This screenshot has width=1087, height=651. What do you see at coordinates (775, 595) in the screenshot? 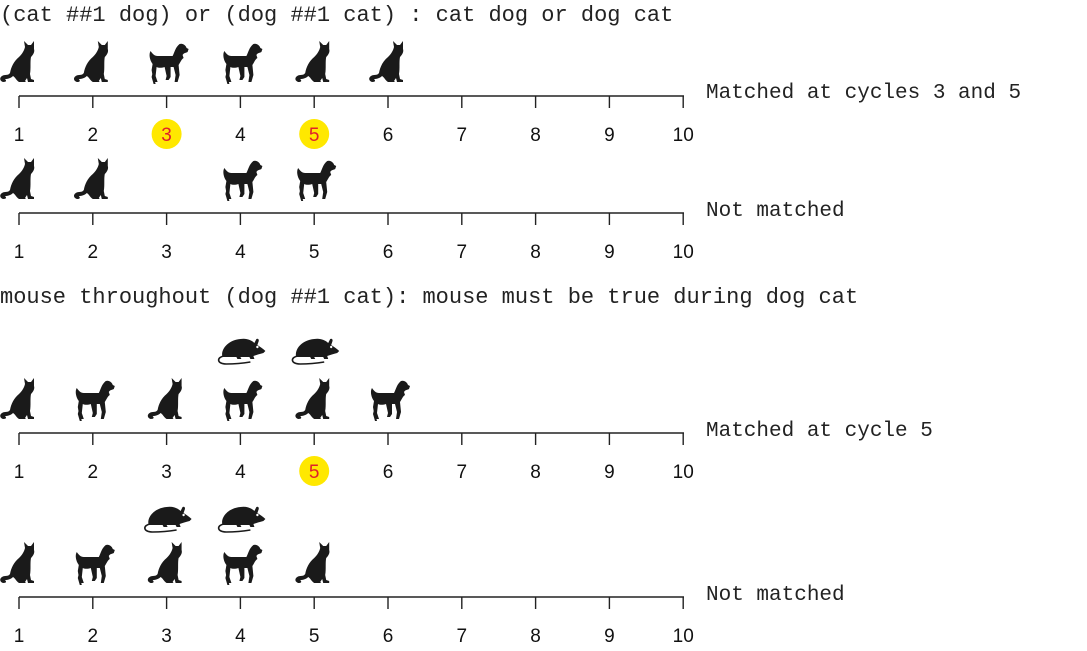
I see `timeline-4-result: Not matched` at bounding box center [775, 595].